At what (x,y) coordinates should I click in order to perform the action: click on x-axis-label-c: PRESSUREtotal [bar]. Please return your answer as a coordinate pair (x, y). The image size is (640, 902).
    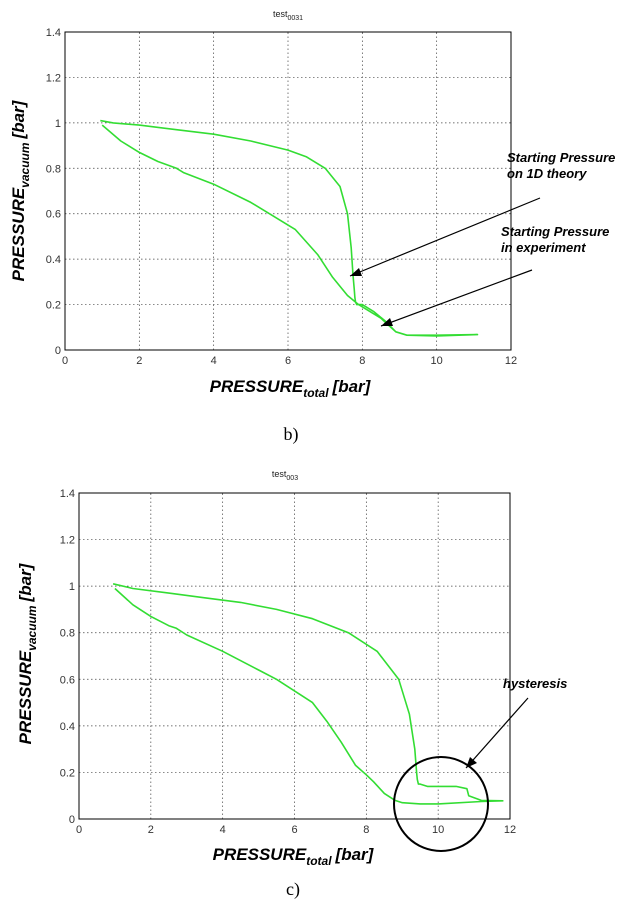
    Looking at the image, I should click on (294, 856).